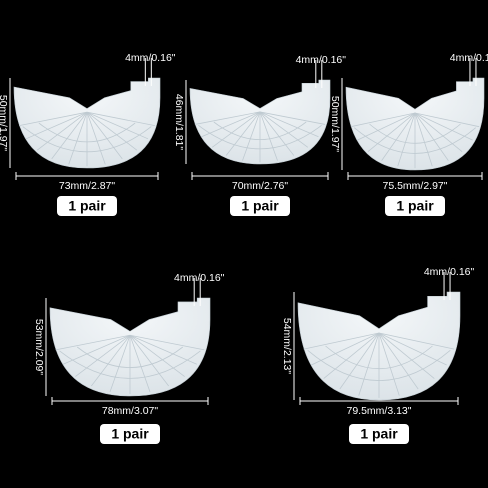  Describe the element at coordinates (179, 122) in the screenshot. I see `height-label: 46mm/1.81"` at that location.